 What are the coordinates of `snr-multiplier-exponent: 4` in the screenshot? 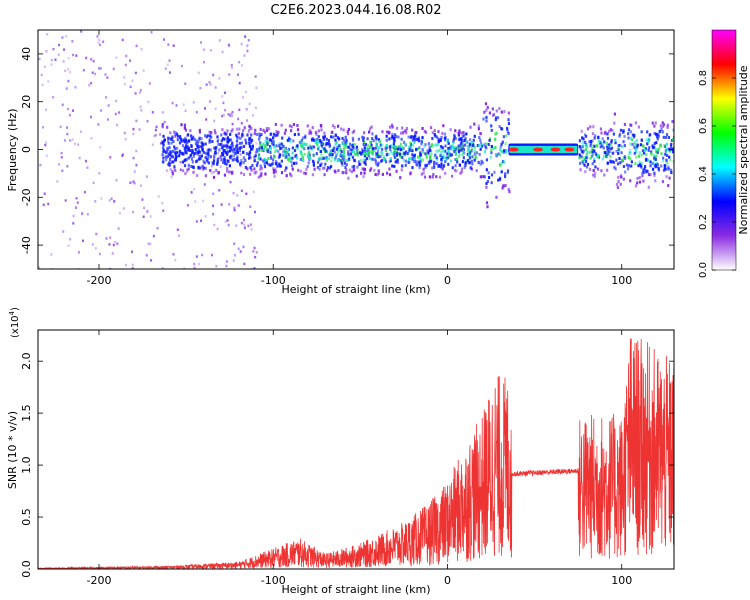 It's located at (12, 312).